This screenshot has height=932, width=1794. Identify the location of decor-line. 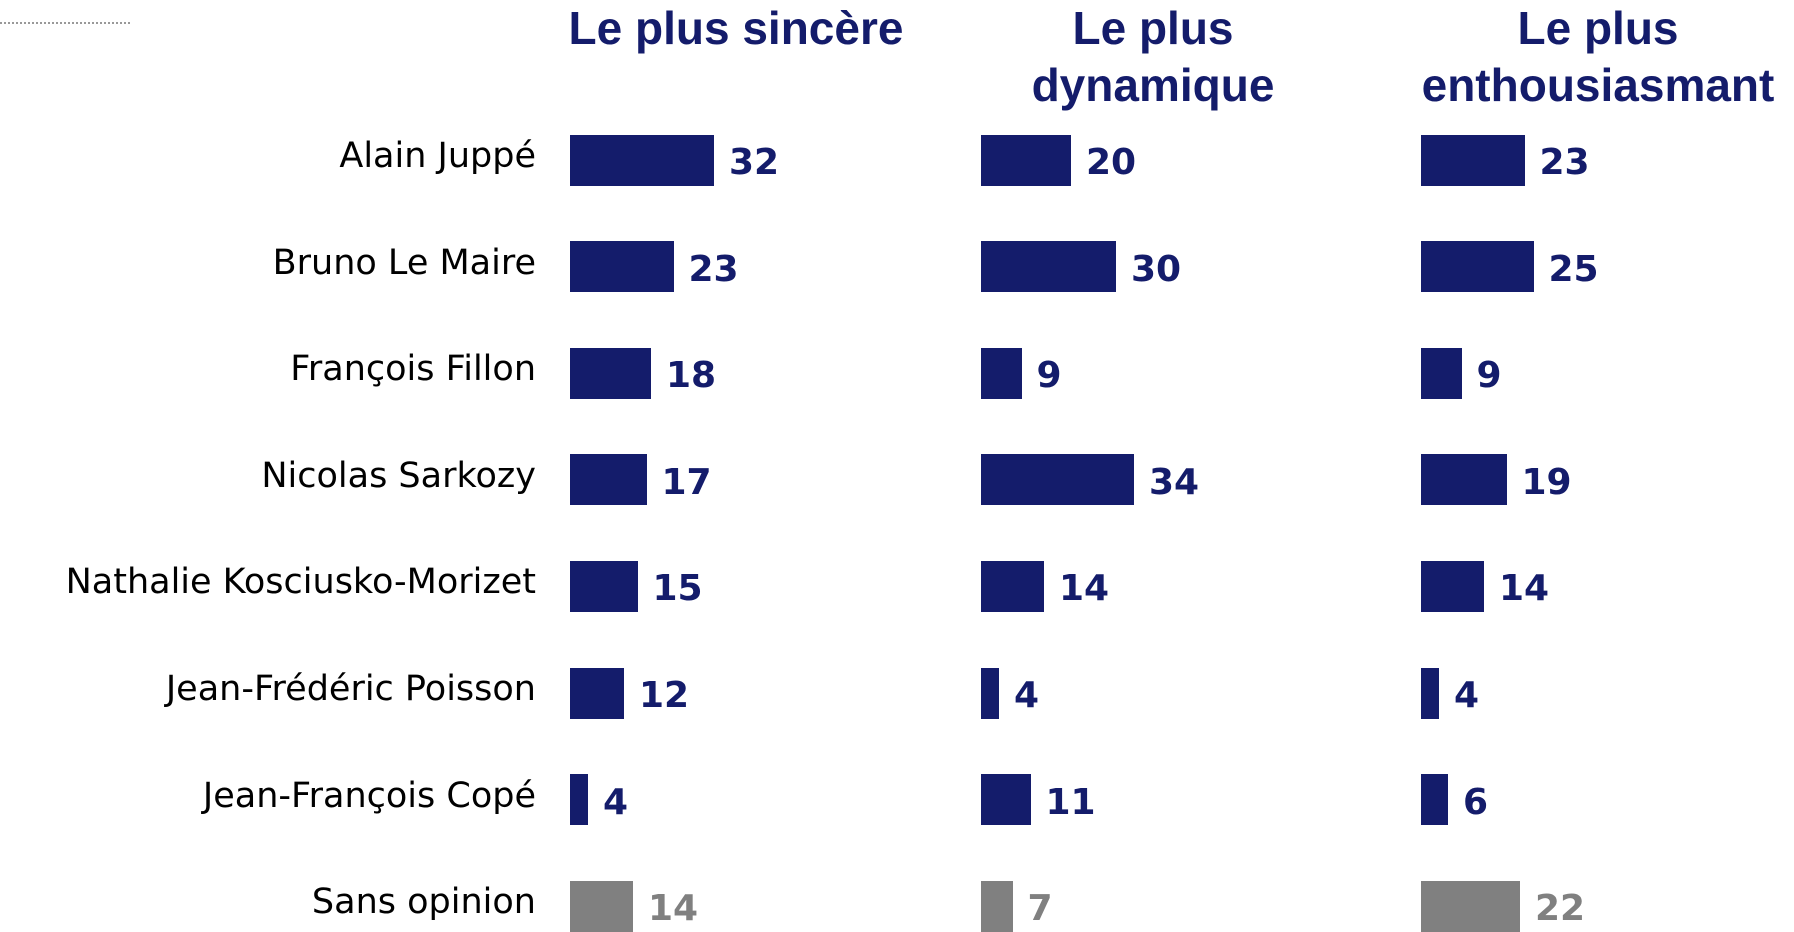
(65, 23).